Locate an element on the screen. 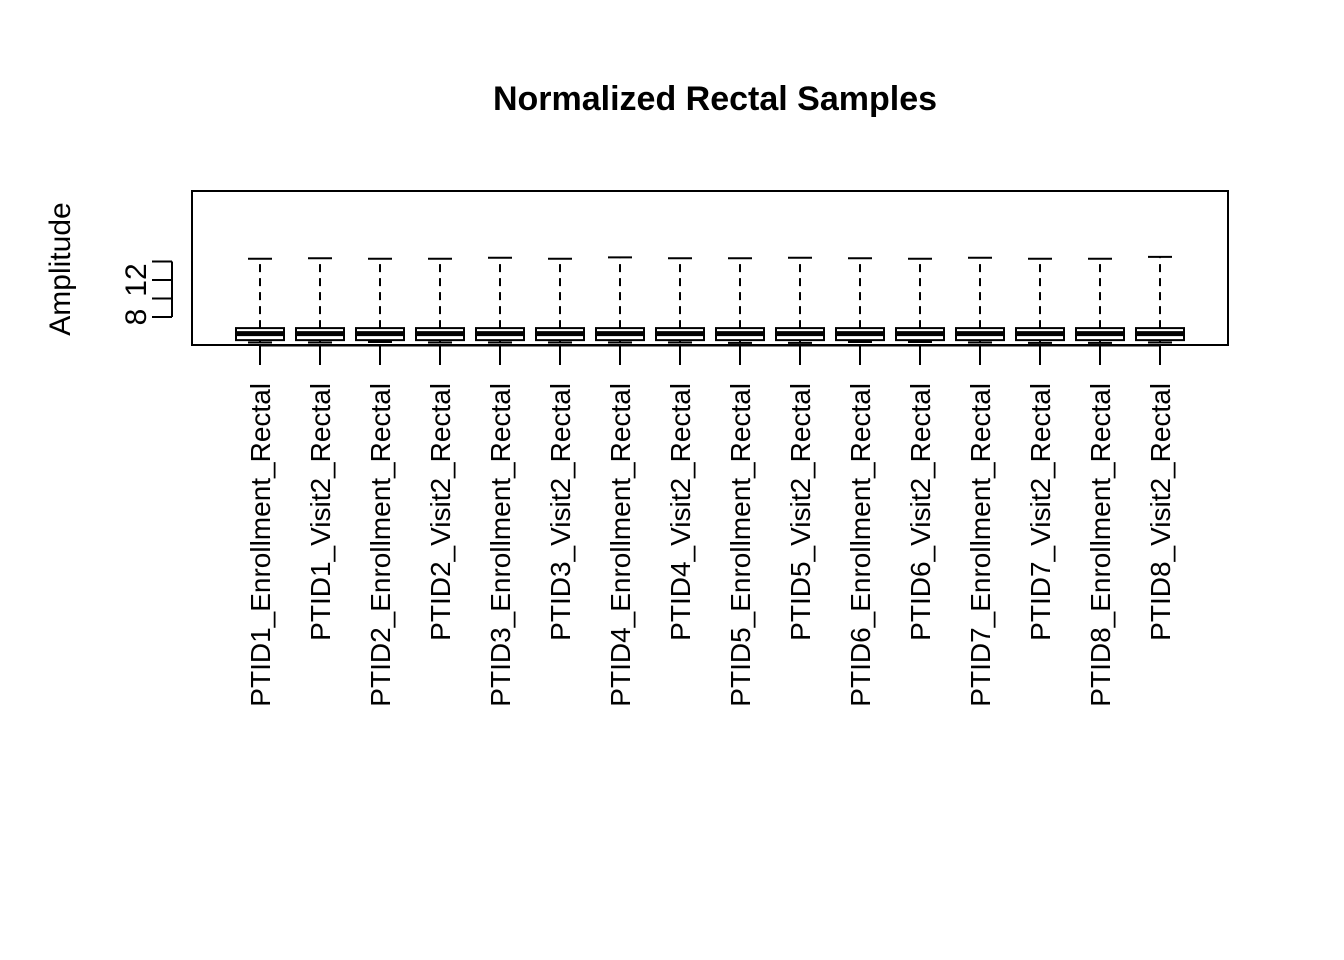 Image resolution: width=1344 pixels, height=960 pixels. box-series is located at coordinates (710, 299).